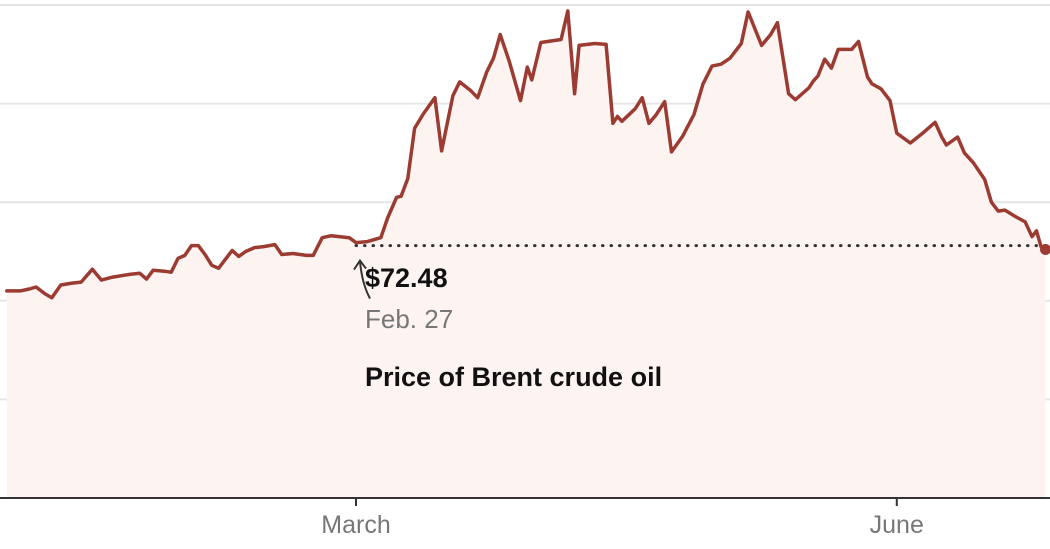 The height and width of the screenshot is (549, 1050). Describe the element at coordinates (409, 319) in the screenshot. I see `annotation-date: Feb. 27` at that location.